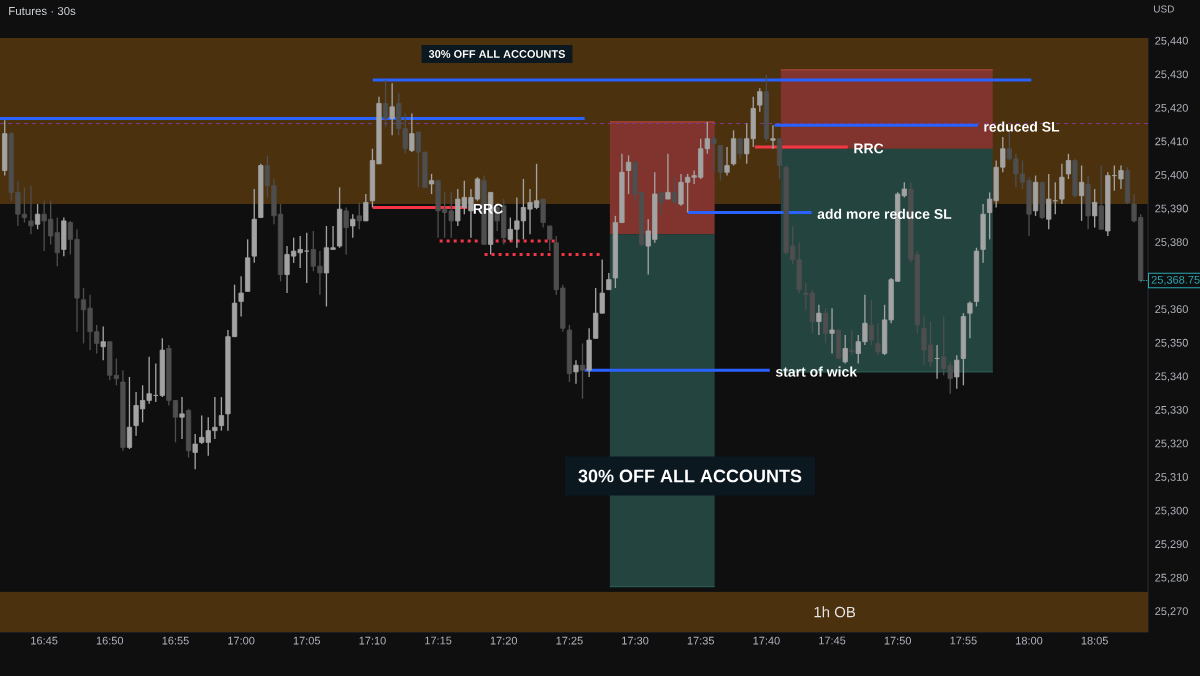 This screenshot has width=1200, height=676. I want to click on y-tick-label: 25,350, so click(1171, 343).